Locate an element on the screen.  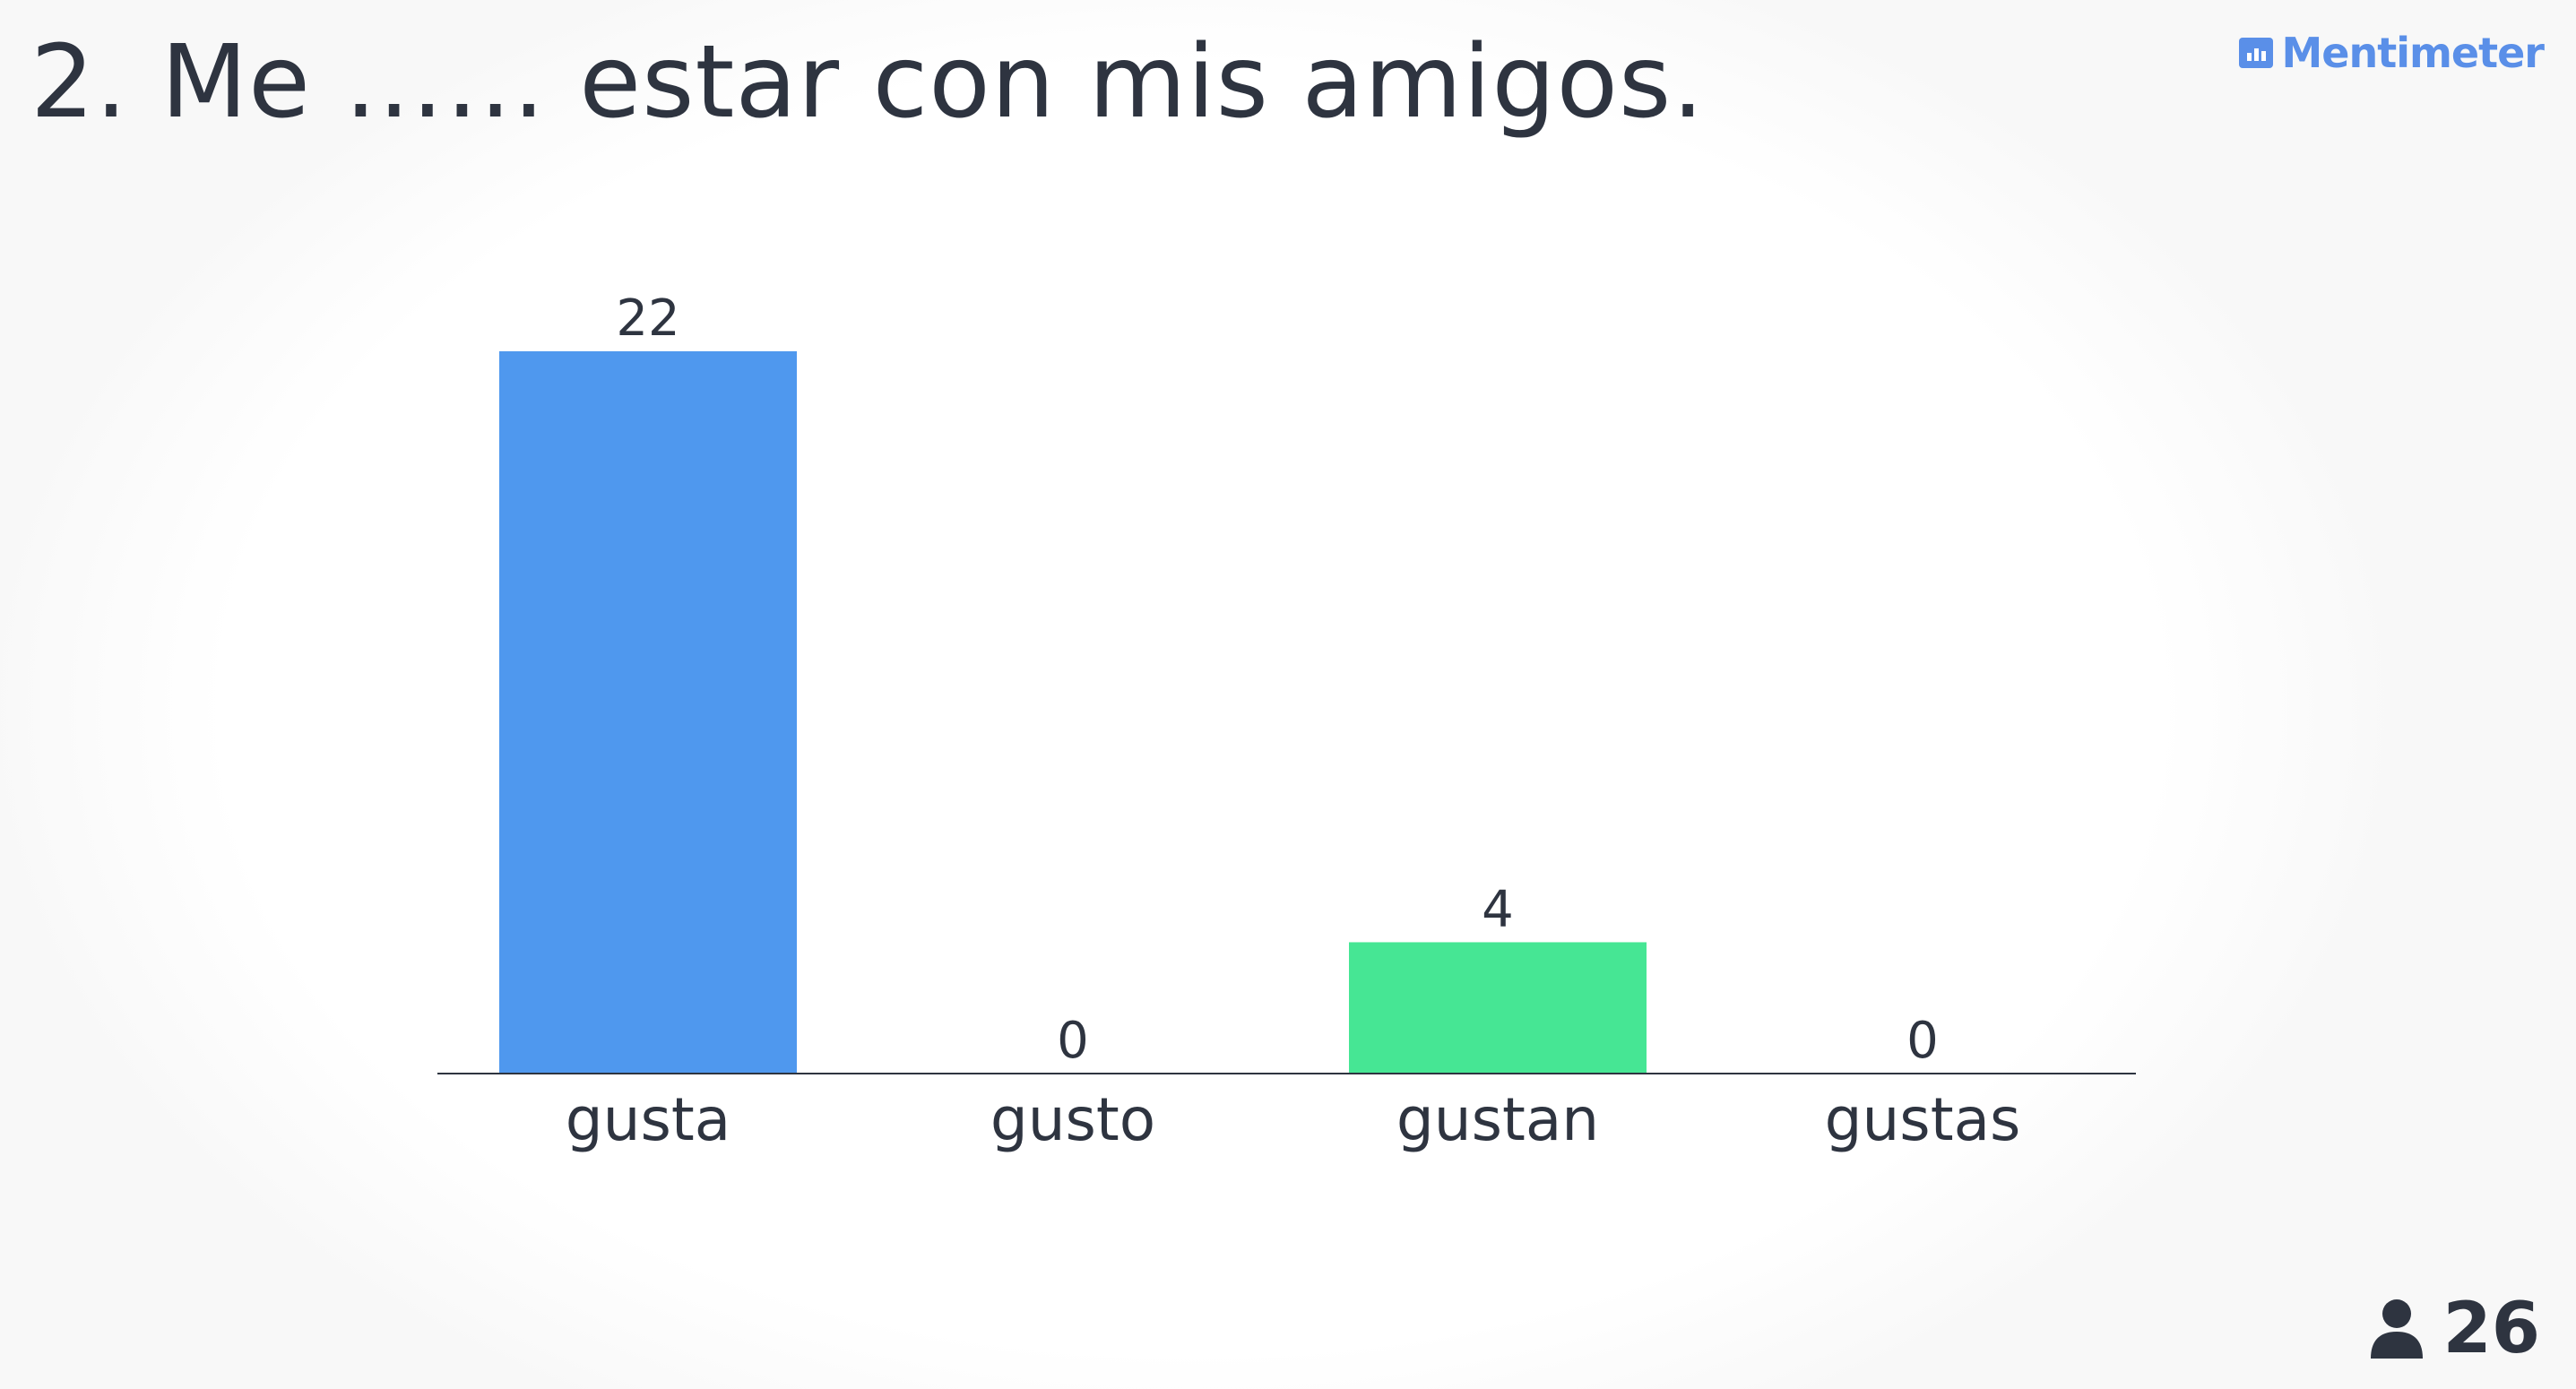
value-label-gustas: 0 is located at coordinates (1922, 1041).